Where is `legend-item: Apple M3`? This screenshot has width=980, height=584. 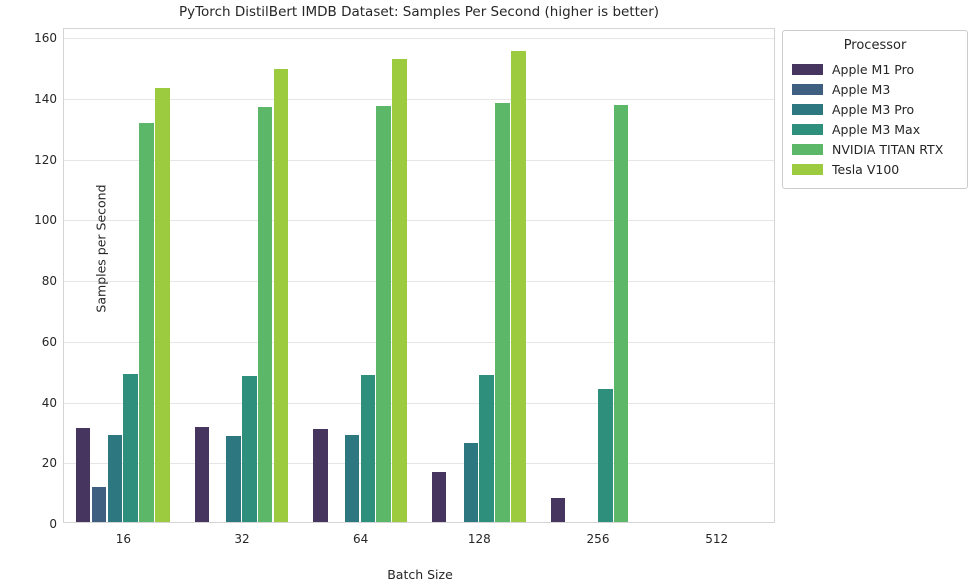
legend-item: Apple M3 is located at coordinates (875, 89).